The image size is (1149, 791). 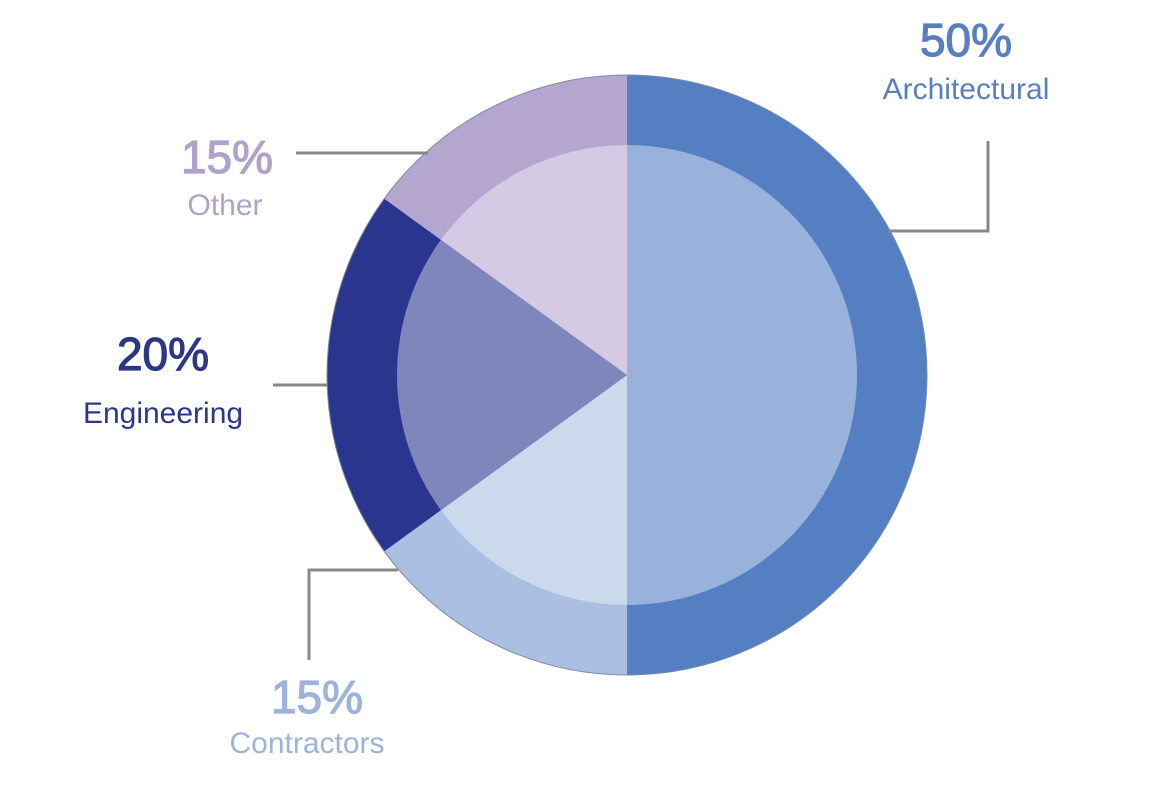 I want to click on pie-slice-inner-other, so click(x=533, y=260).